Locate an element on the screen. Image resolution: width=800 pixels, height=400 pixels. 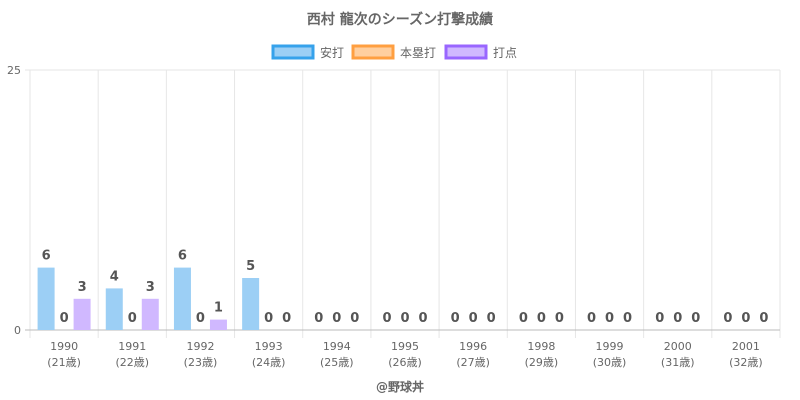
chart-title: 西村 龍次のシーズン打撃成績 is located at coordinates (400, 19).